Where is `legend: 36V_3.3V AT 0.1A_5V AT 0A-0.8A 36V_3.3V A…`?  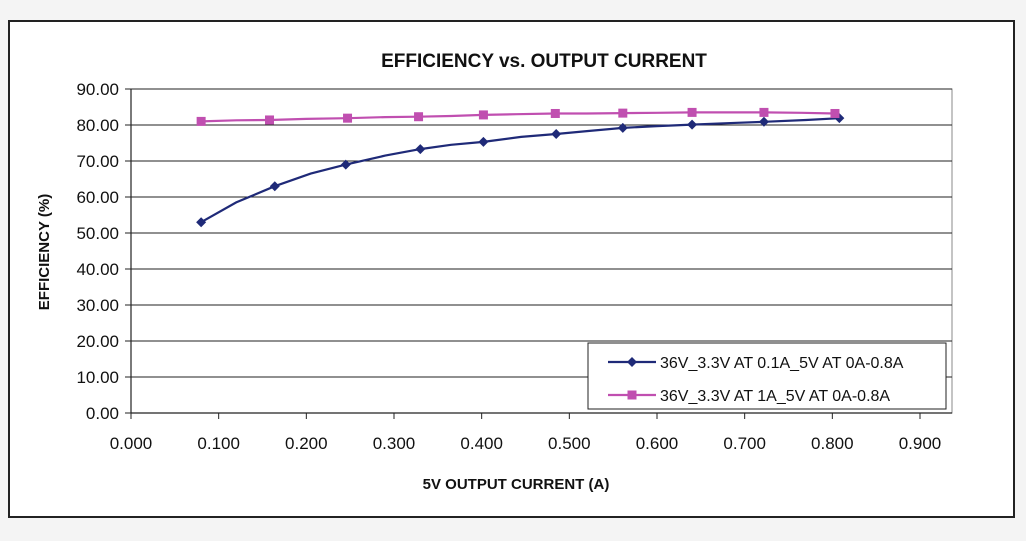 legend: 36V_3.3V AT 0.1A_5V AT 0A-0.8A 36V_3.3V A… is located at coordinates (767, 376).